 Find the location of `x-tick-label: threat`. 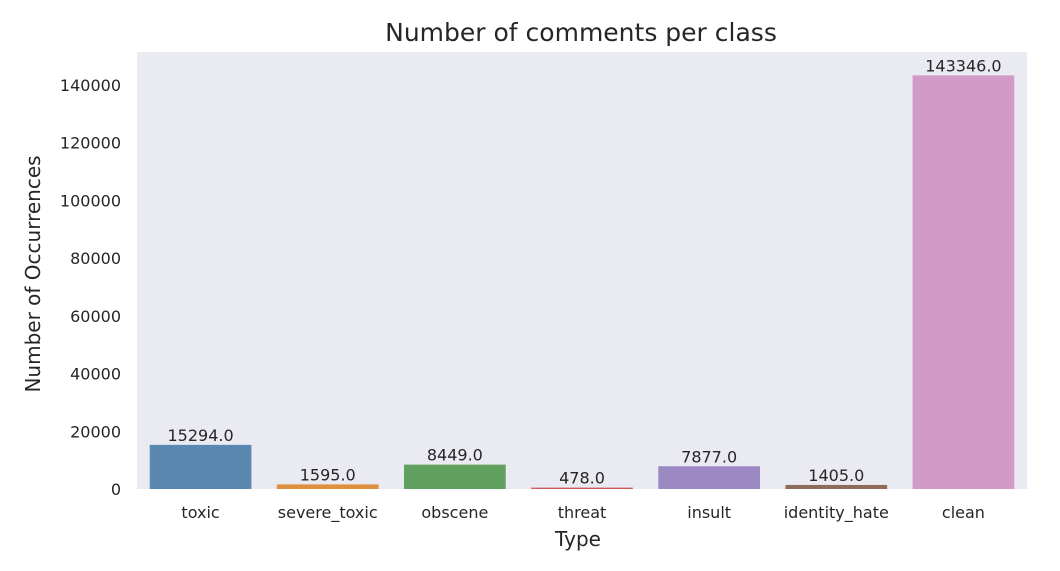

x-tick-label: threat is located at coordinates (582, 512).